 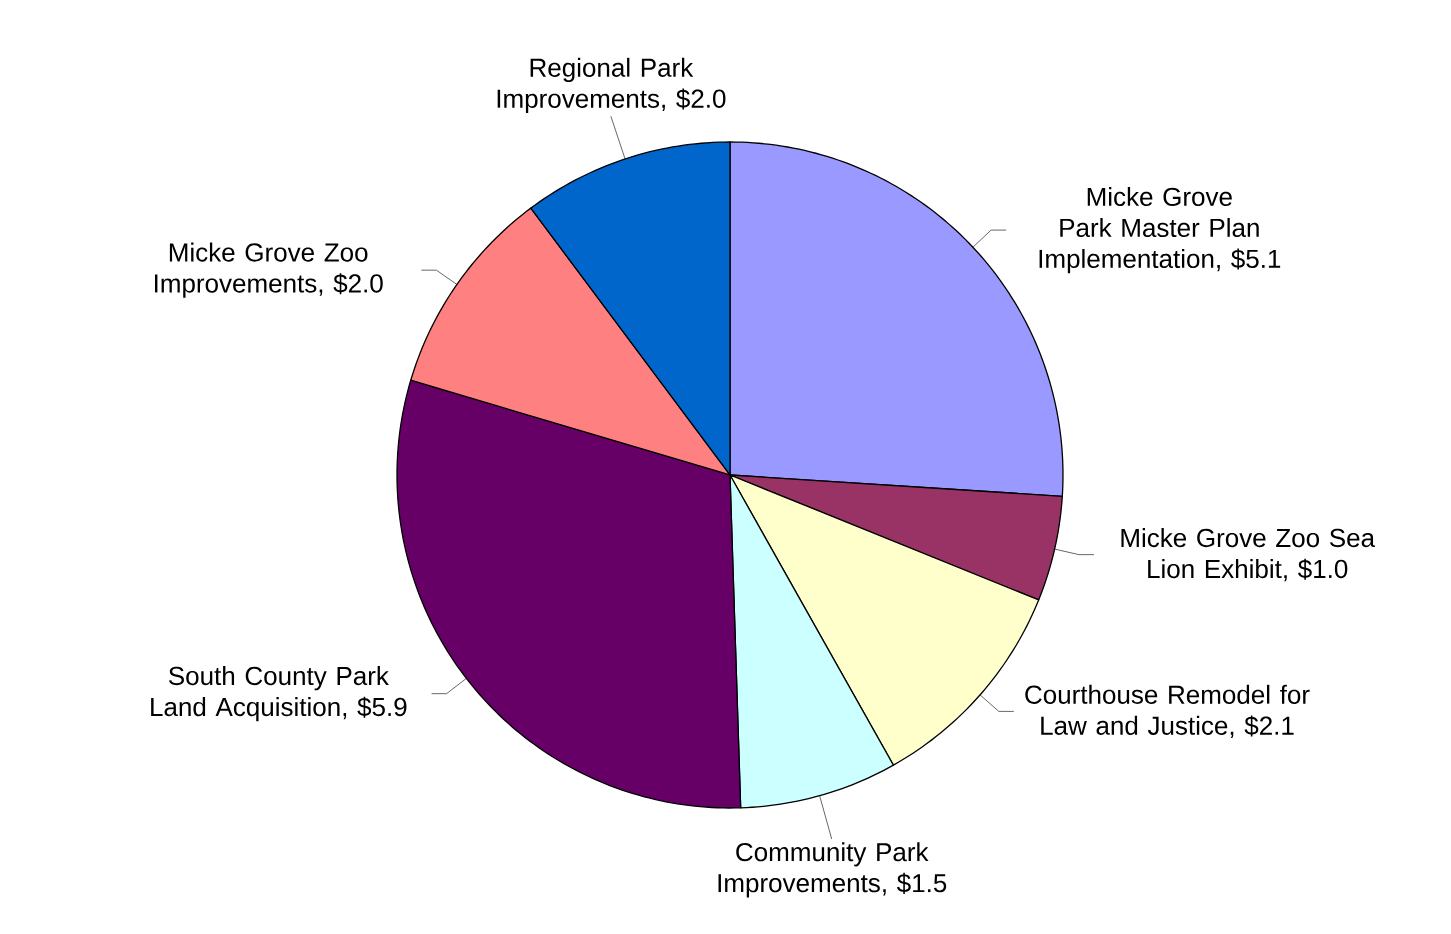 I want to click on slice-label: Micke Grove Zoo Sea Lion Exhibit, $1.0, so click(x=1248, y=555).